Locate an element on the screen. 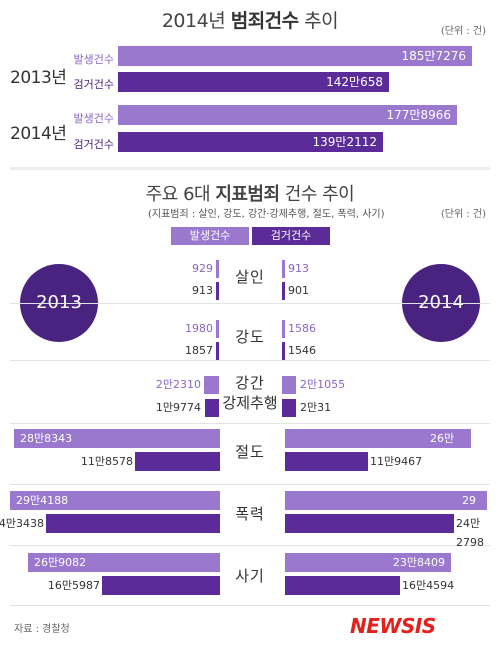  value-occur-2014-5: 23만8409 is located at coordinates (418, 562).